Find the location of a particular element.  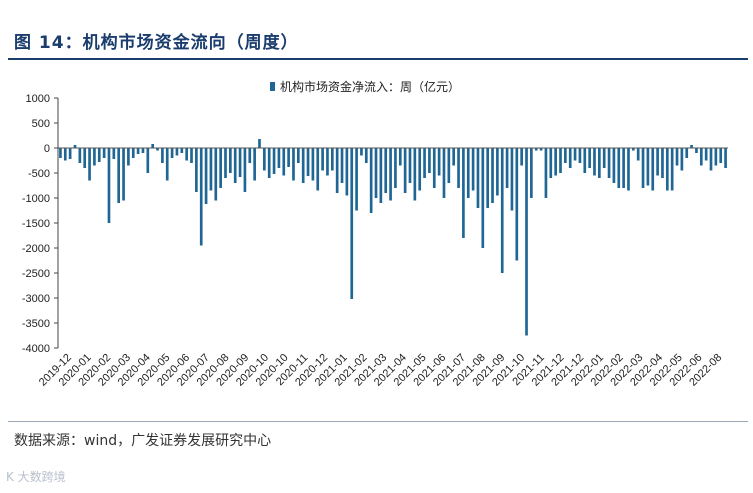

y-tick-label: -2000 is located at coordinates (36, 249).